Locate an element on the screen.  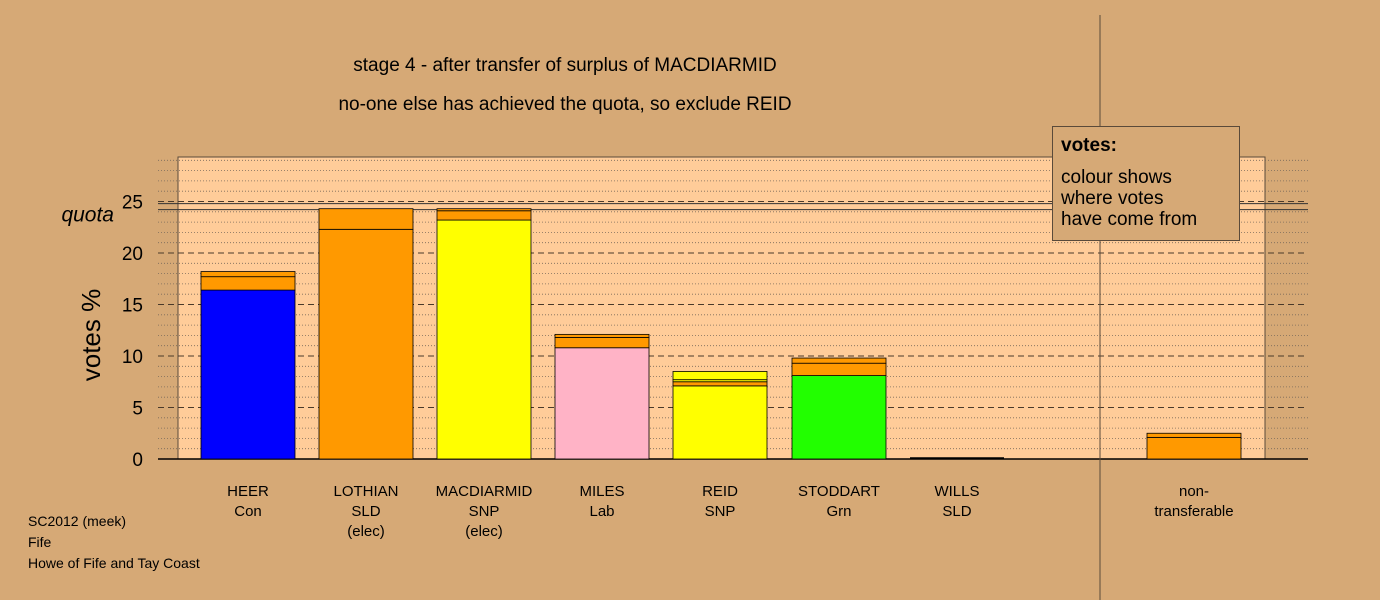
category-label: MACDIARMID is located at coordinates (484, 491).